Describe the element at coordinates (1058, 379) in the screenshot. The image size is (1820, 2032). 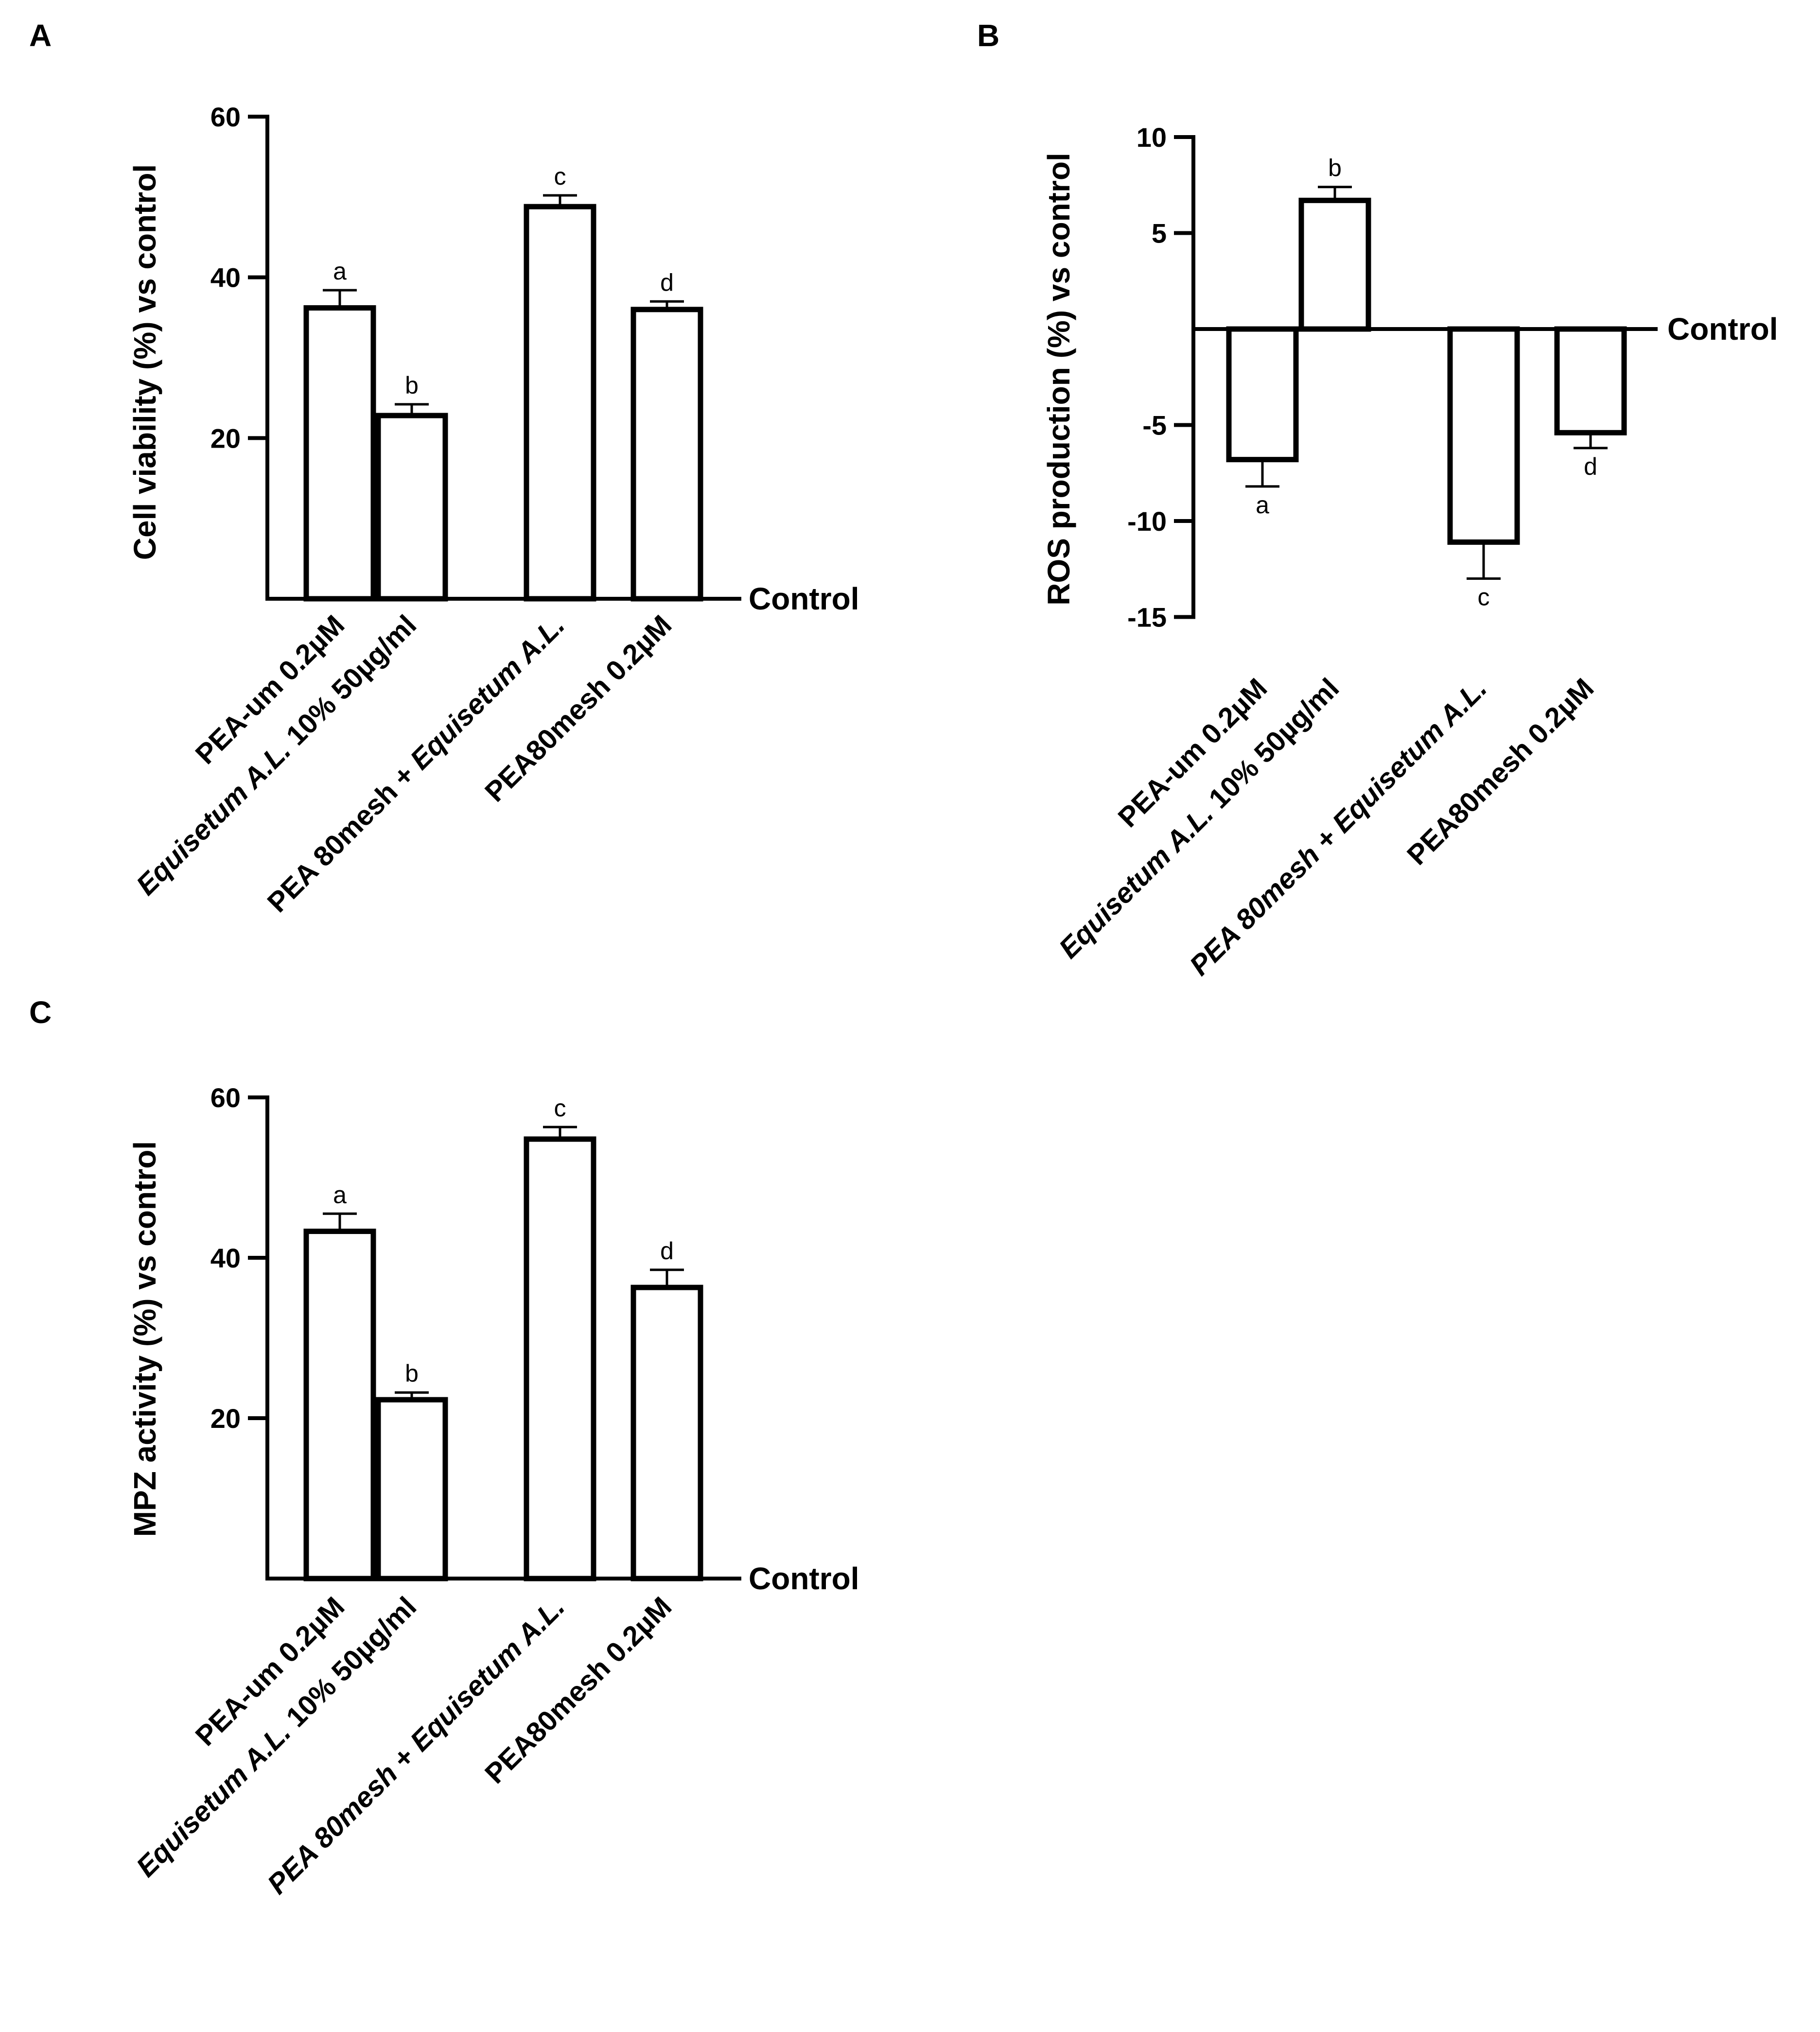
I see `y-axis-title: ROS production (%) vs control` at that location.